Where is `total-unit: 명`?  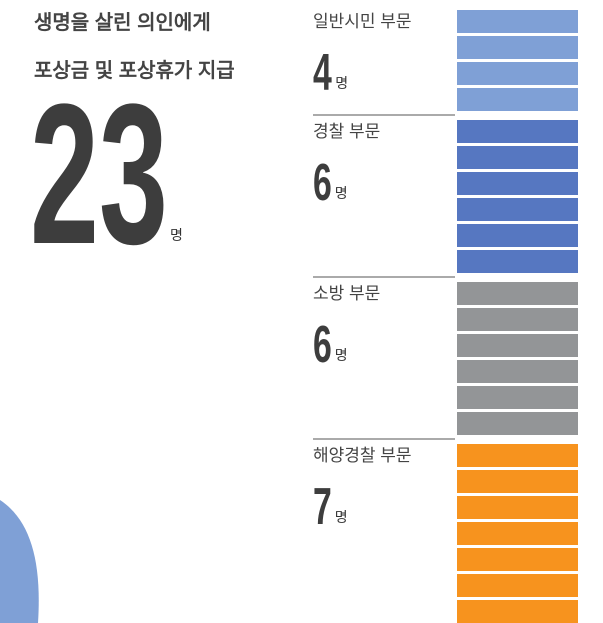 total-unit: 명 is located at coordinates (176, 235).